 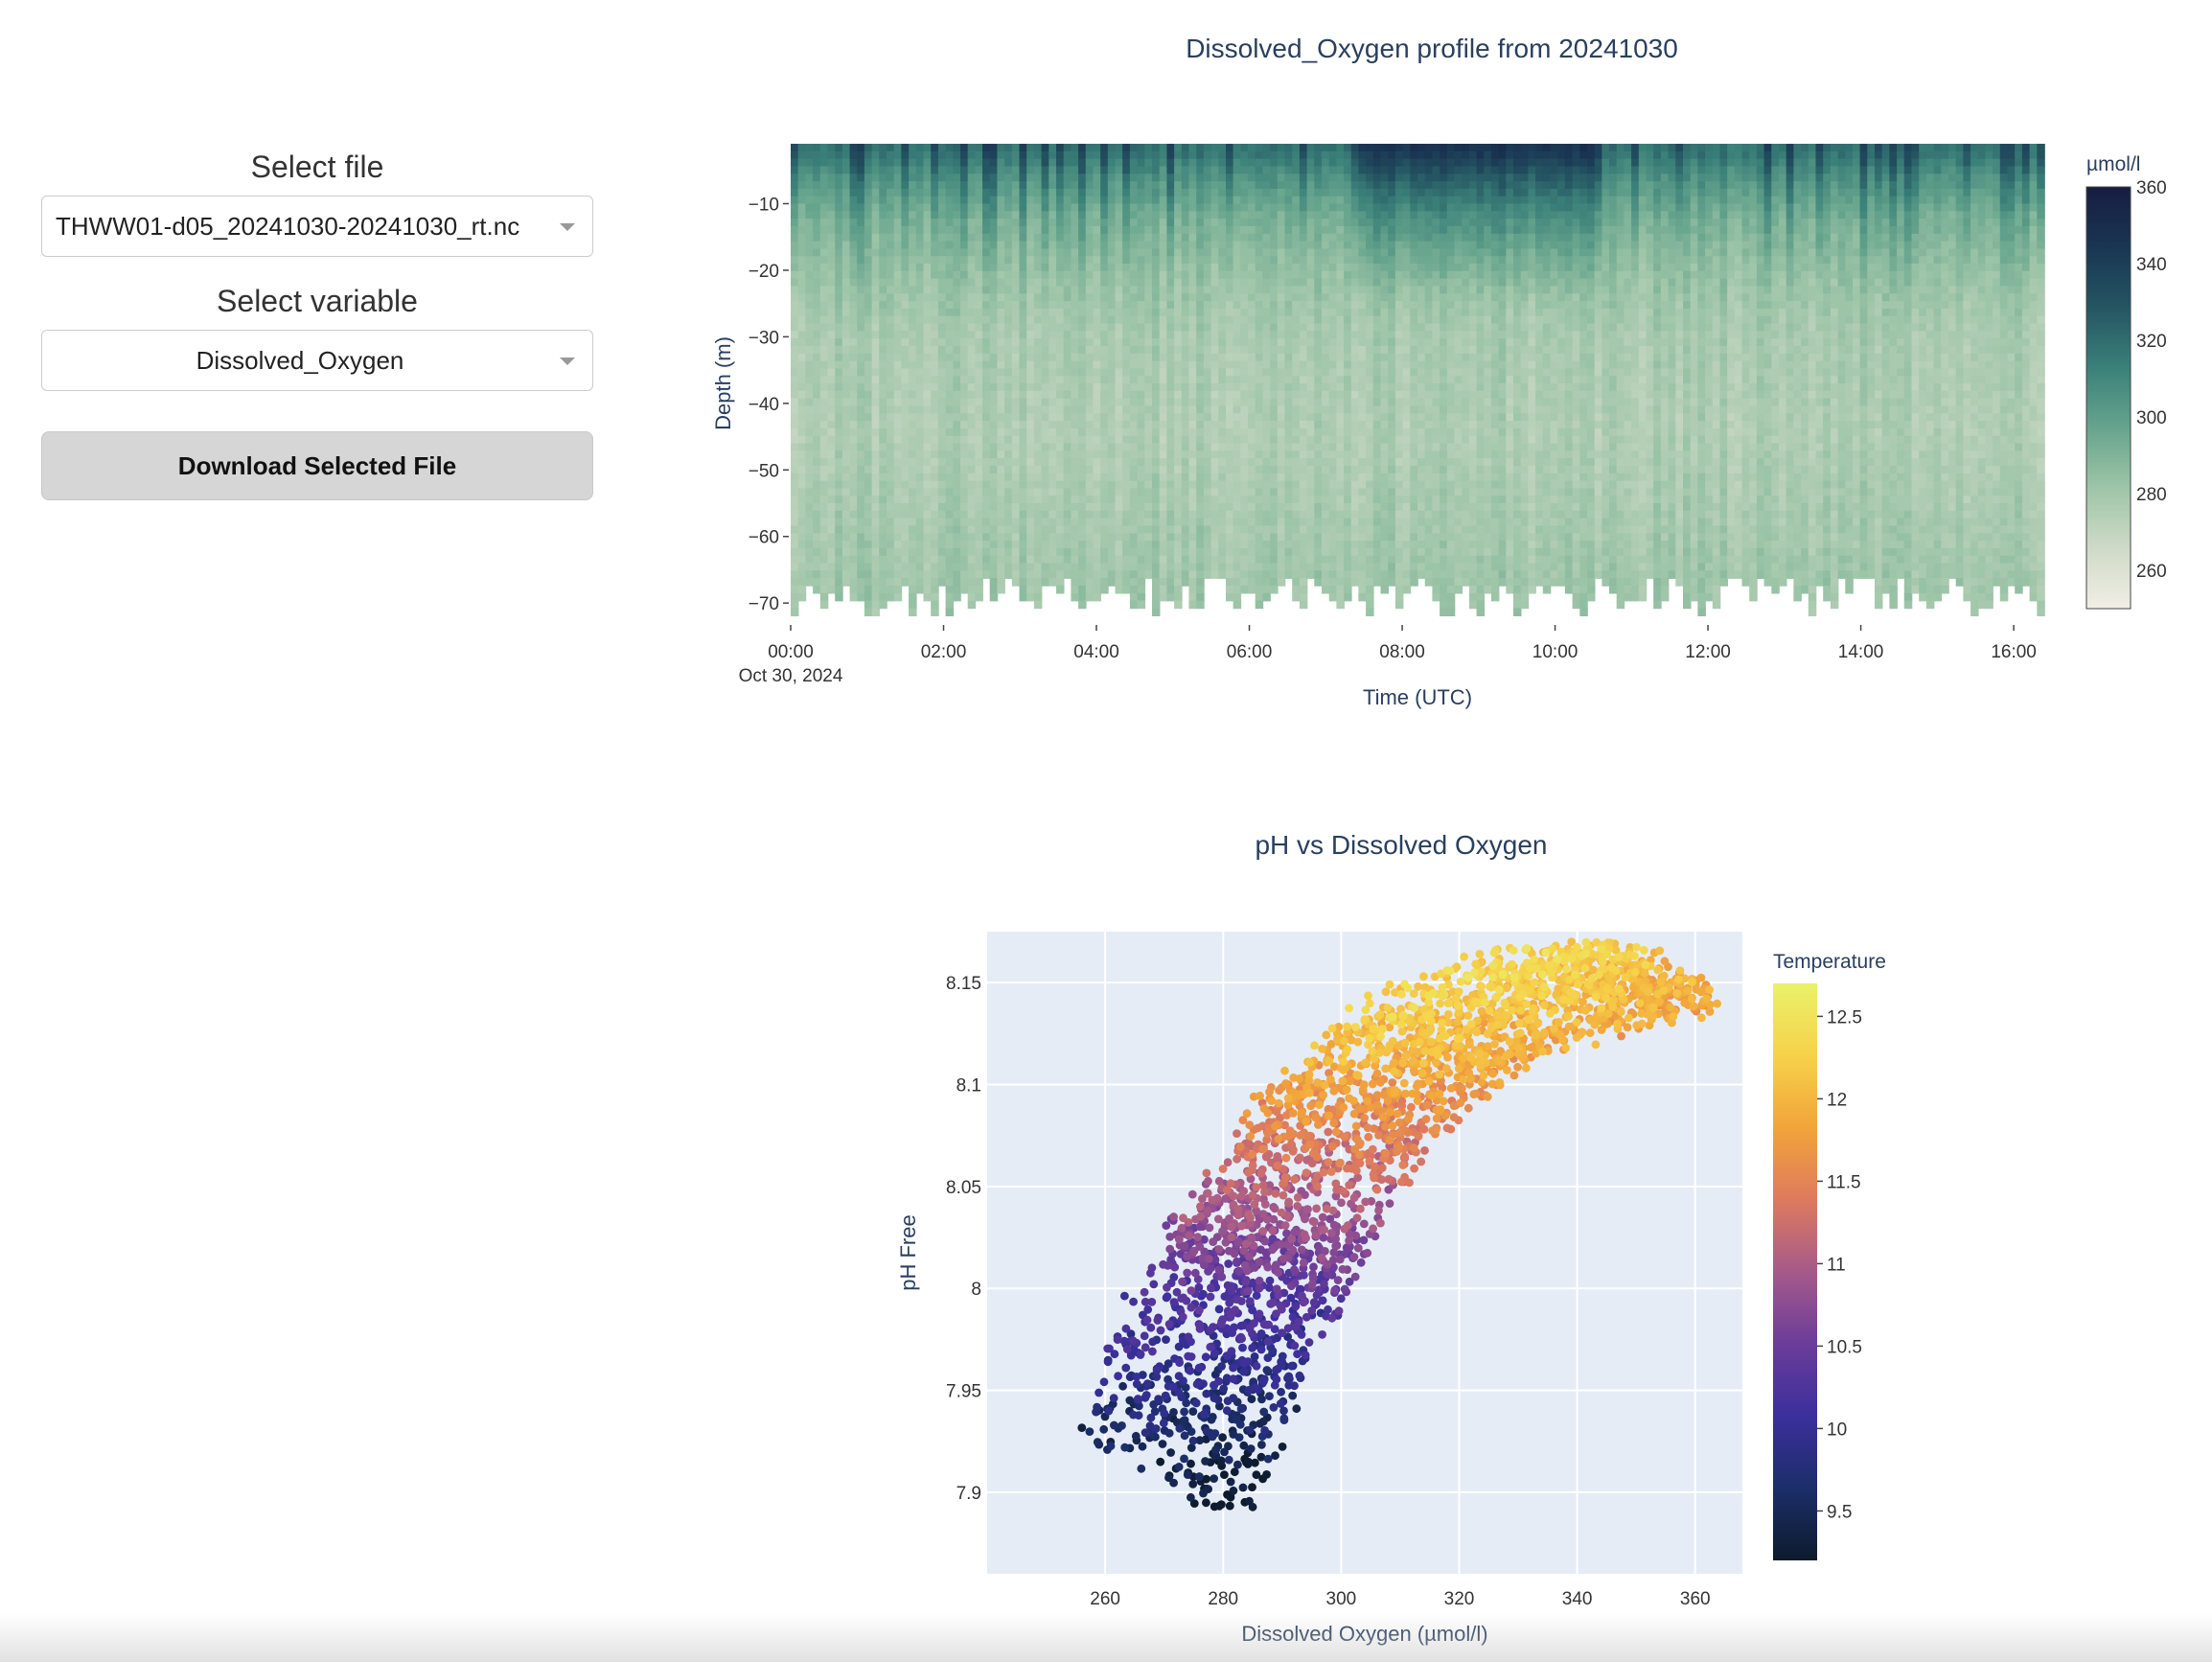 What do you see at coordinates (317, 226) in the screenshot?
I see `file-dropdown: THWW01-d05_20241030-20241030_rt.nc` at bounding box center [317, 226].